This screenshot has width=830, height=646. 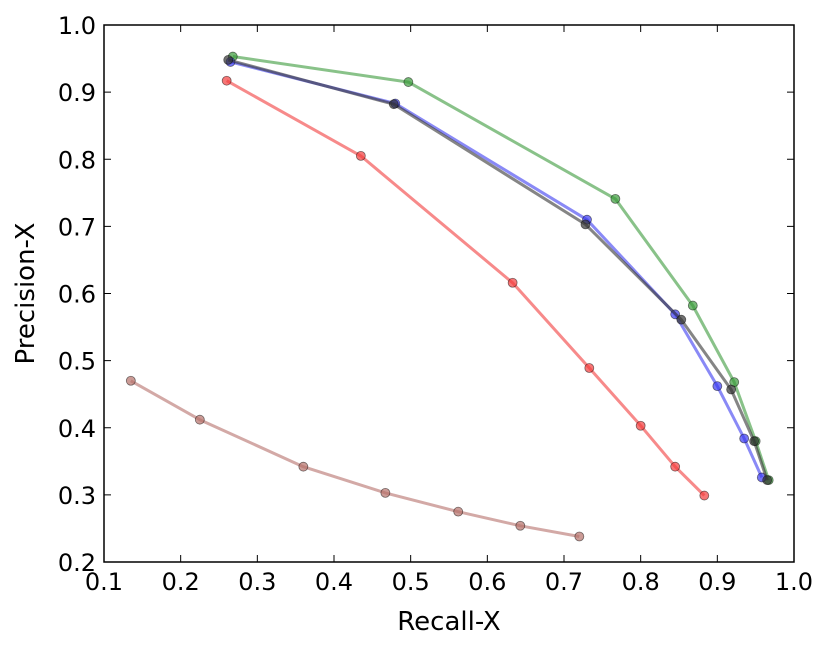 What do you see at coordinates (794, 582) in the screenshot?
I see `x-tick-label: 1.0` at bounding box center [794, 582].